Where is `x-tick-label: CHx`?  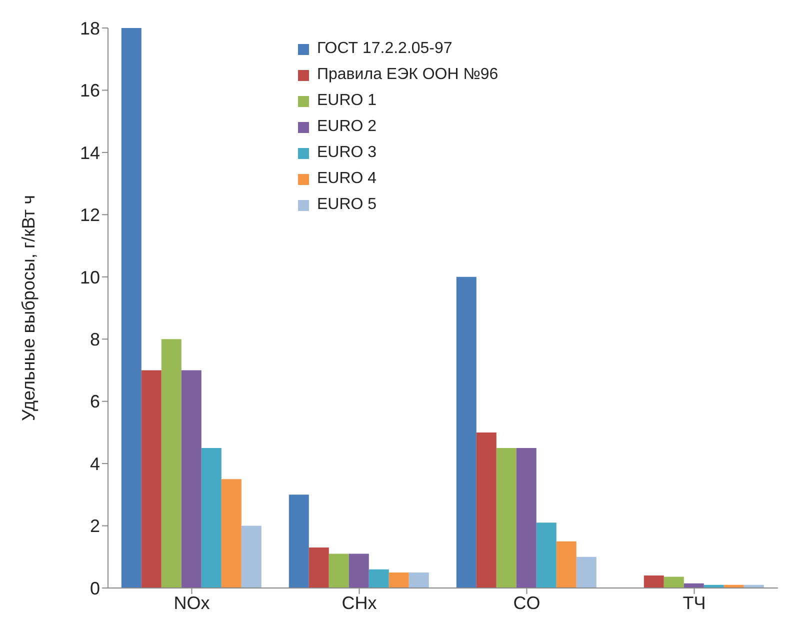 x-tick-label: CHx is located at coordinates (359, 602).